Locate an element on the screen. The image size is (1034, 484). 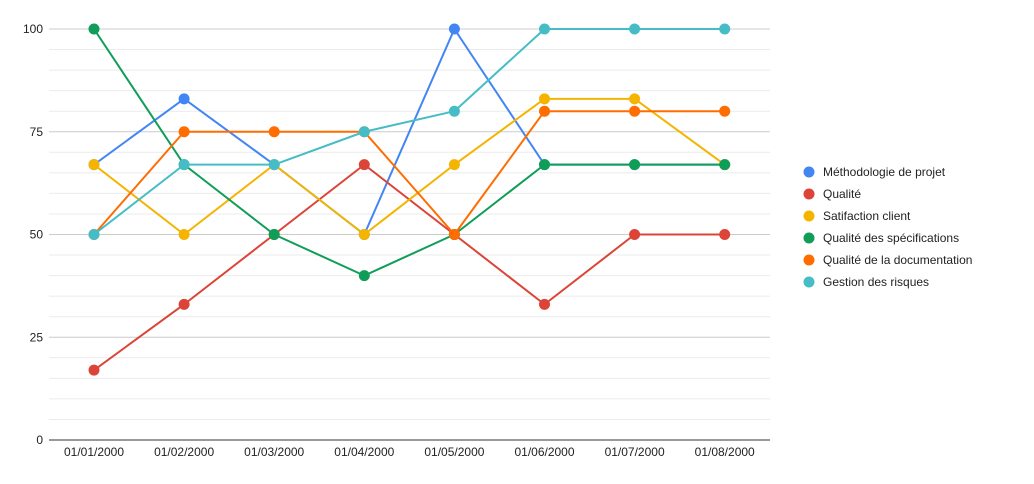
legend-item: Qualité des spécifications is located at coordinates (881, 238).